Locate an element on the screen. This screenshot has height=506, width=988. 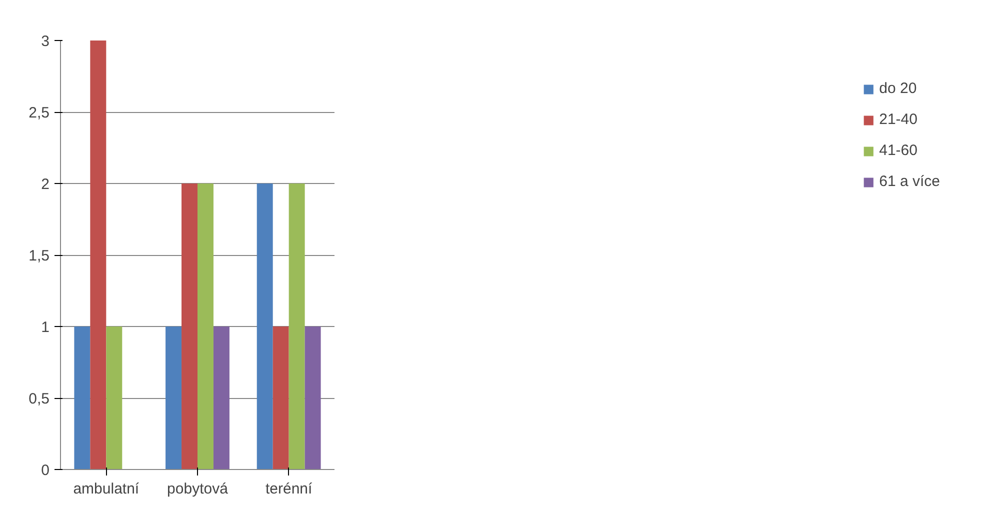
legend-label: do 20 is located at coordinates (898, 88).